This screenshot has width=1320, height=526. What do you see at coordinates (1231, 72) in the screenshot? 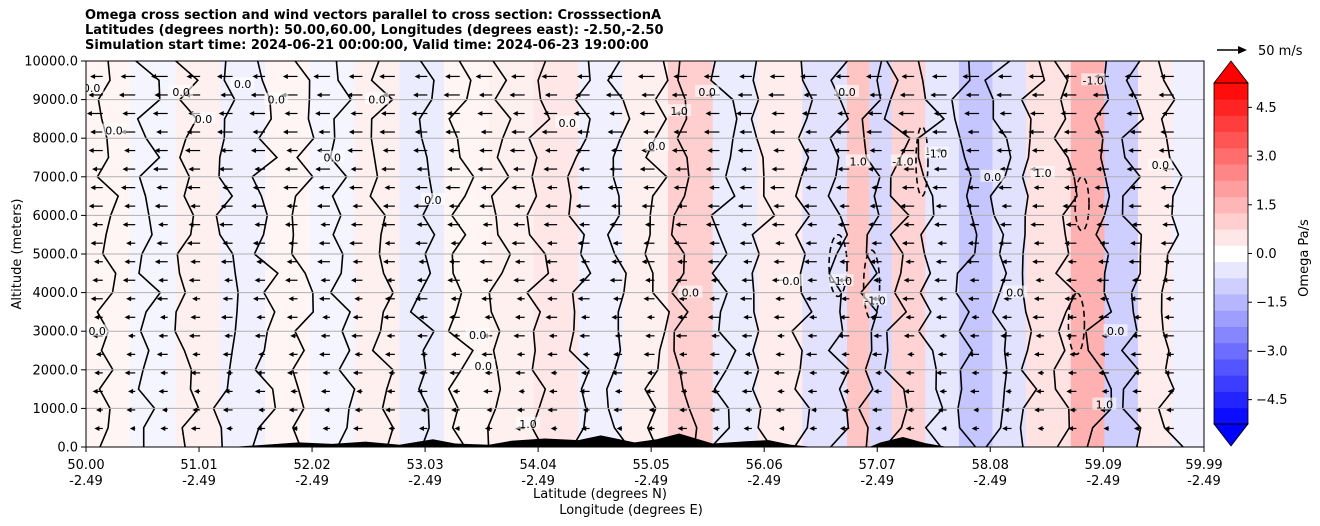
I see `colorbar-extend-max` at bounding box center [1231, 72].